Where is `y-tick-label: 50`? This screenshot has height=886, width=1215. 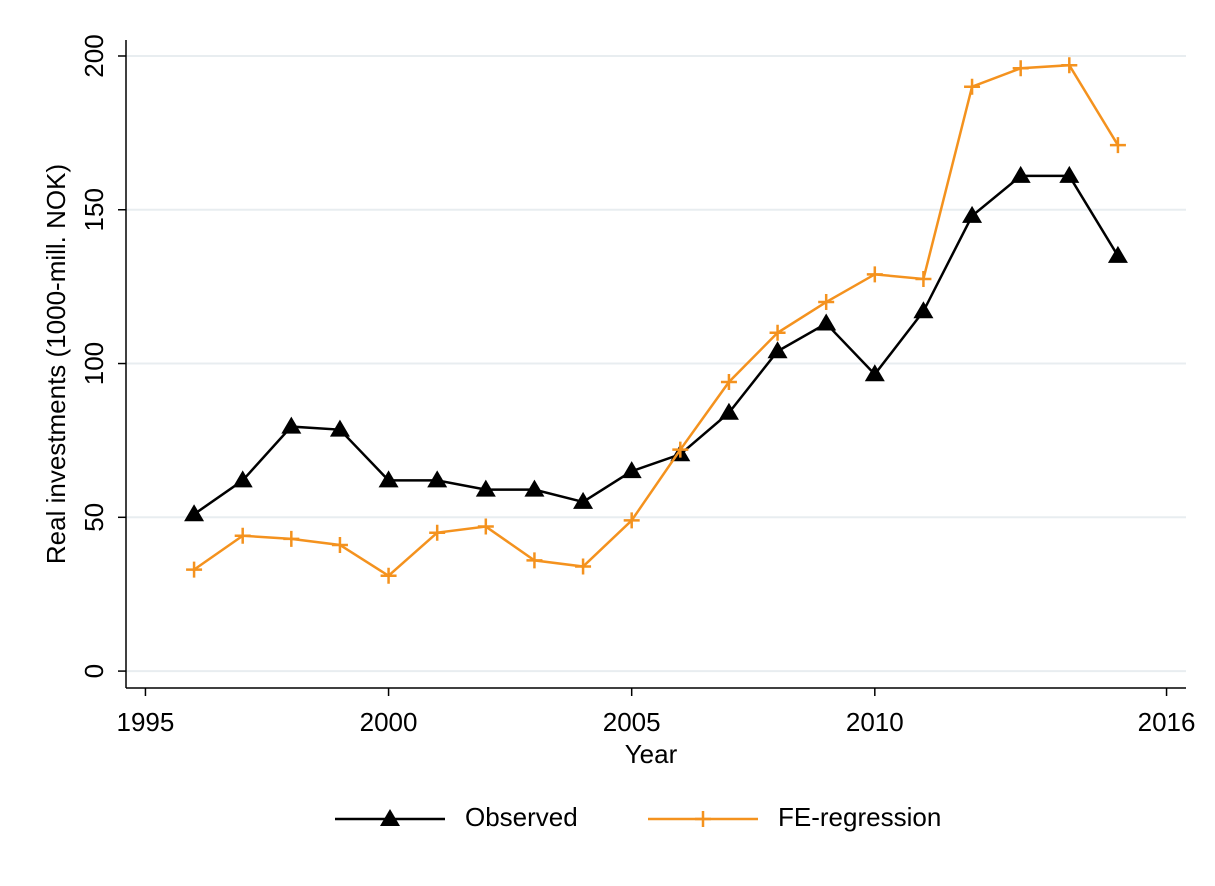
y-tick-label: 50 is located at coordinates (94, 517).